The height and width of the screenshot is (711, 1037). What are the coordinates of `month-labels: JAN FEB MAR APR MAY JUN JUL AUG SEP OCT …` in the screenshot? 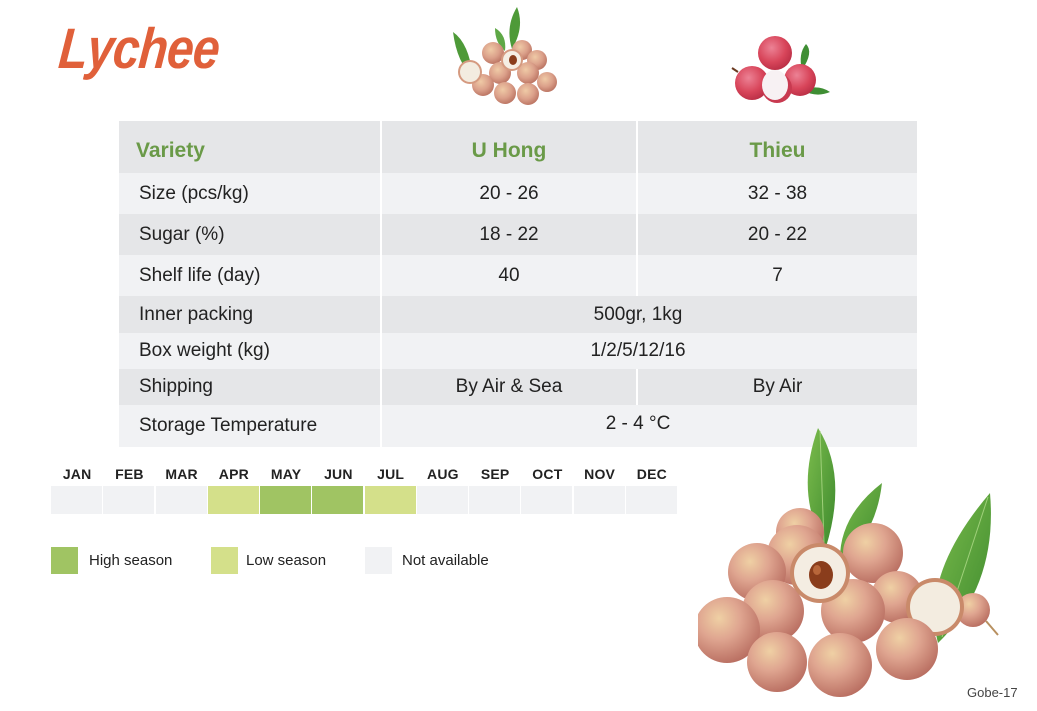 It's located at (364, 474).